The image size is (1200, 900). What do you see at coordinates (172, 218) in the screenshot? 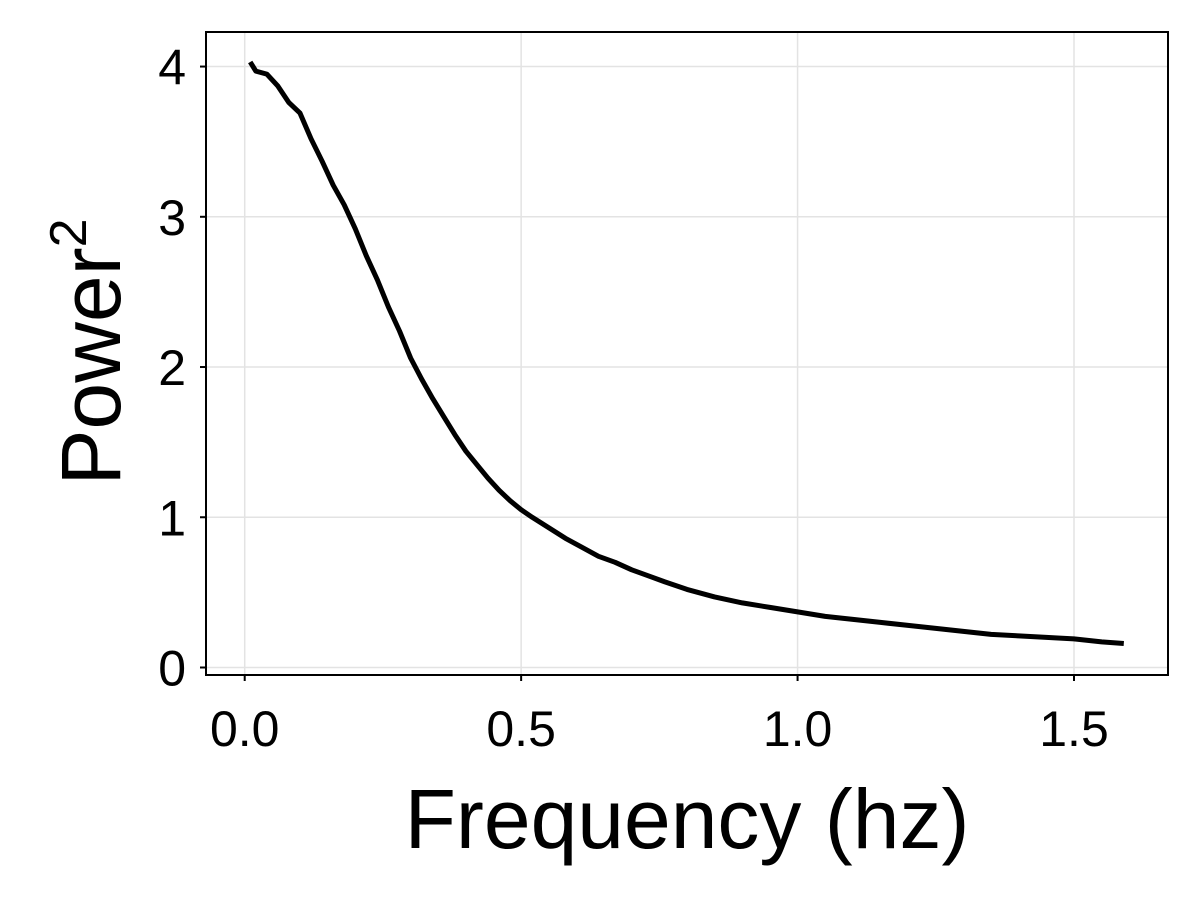
I see `y-tick-label: 3` at bounding box center [172, 218].